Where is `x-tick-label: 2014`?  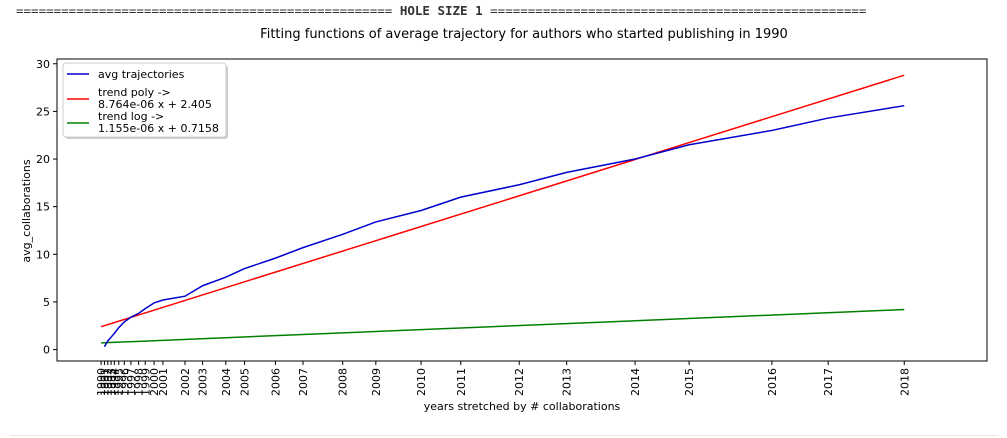 x-tick-label: 2014 is located at coordinates (635, 382).